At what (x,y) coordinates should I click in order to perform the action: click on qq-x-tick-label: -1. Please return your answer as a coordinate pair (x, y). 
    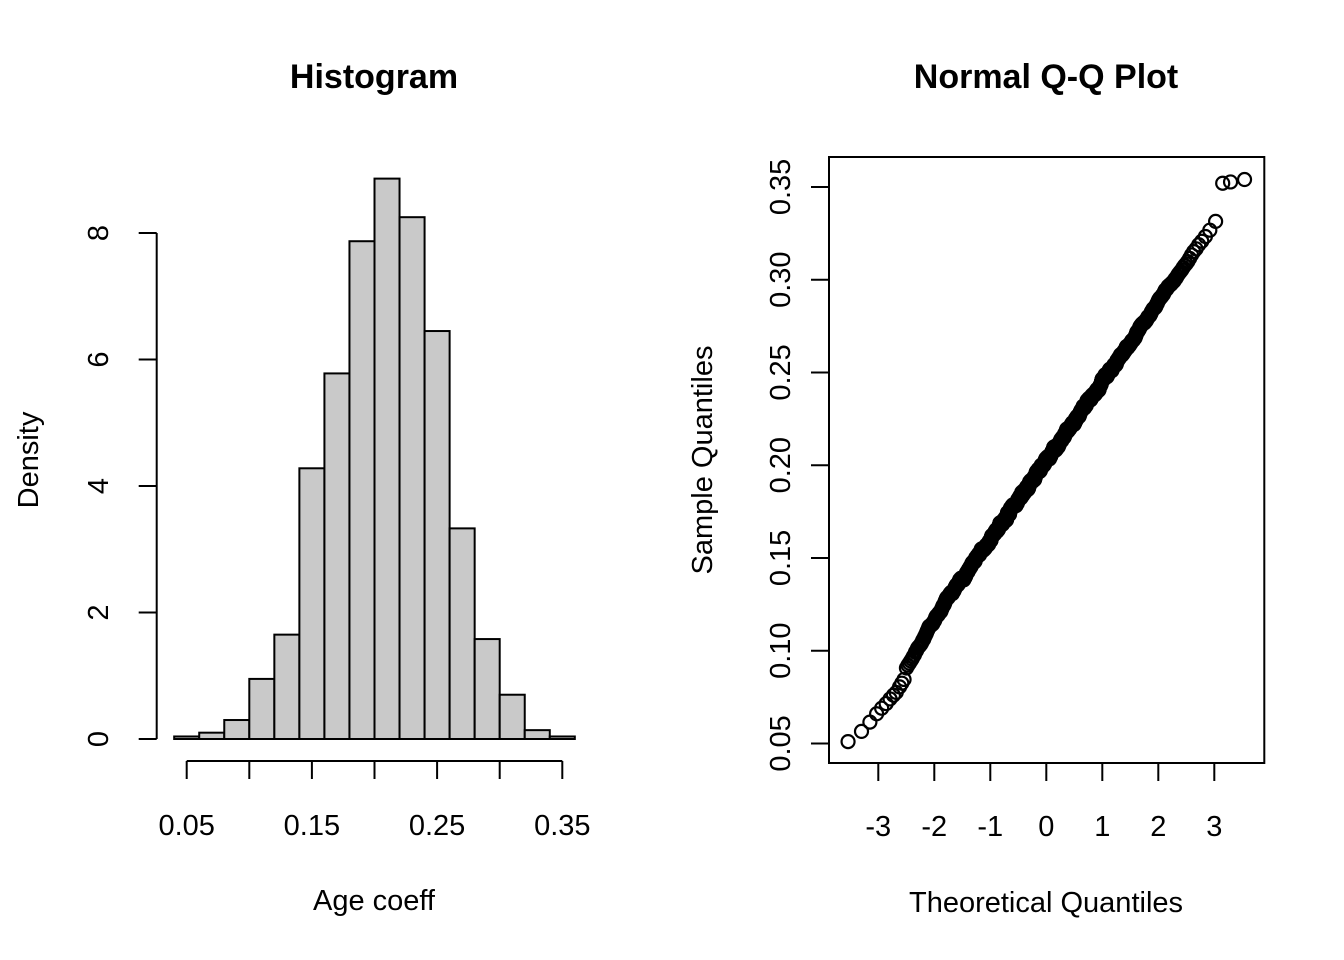
    Looking at the image, I should click on (990, 827).